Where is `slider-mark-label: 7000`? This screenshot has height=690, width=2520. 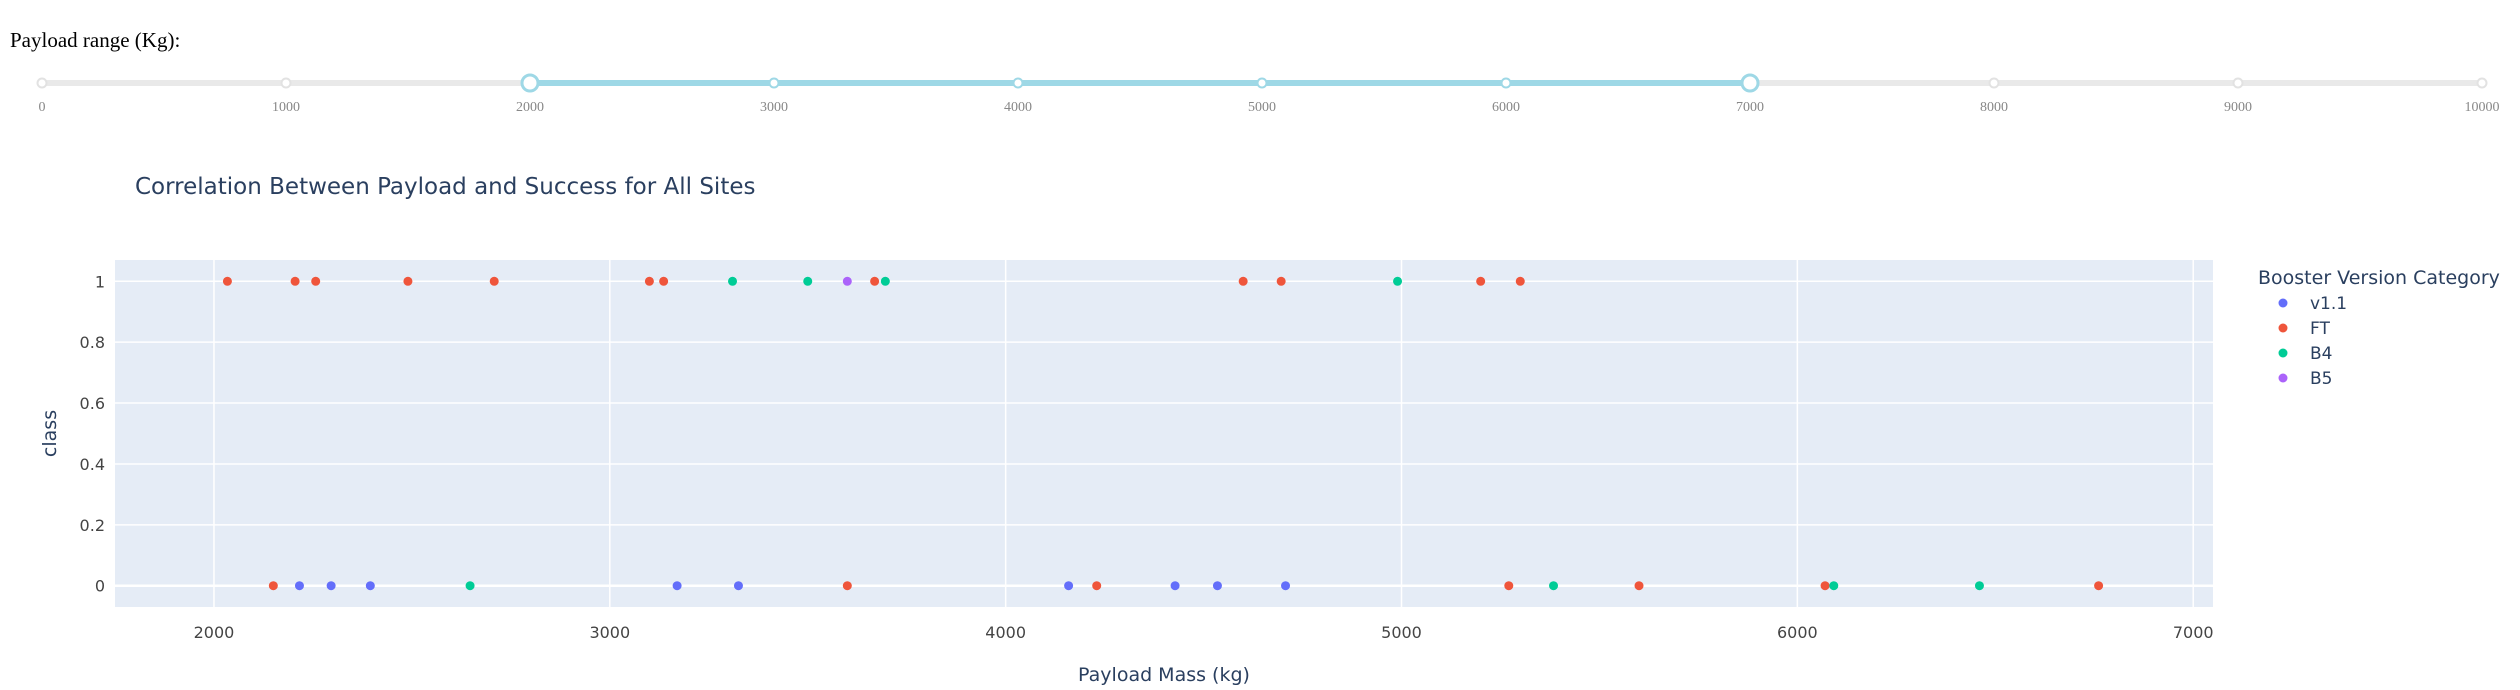
slider-mark-label: 7000 is located at coordinates (1750, 107).